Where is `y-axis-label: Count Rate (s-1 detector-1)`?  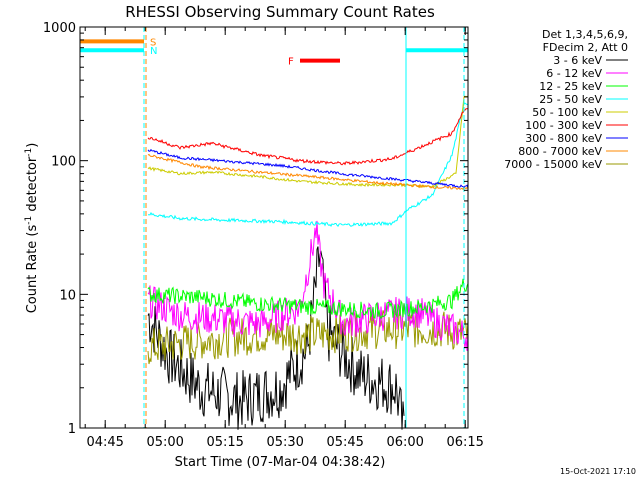
y-axis-label: Count Rate (s-1 detector-1) is located at coordinates (32, 228).